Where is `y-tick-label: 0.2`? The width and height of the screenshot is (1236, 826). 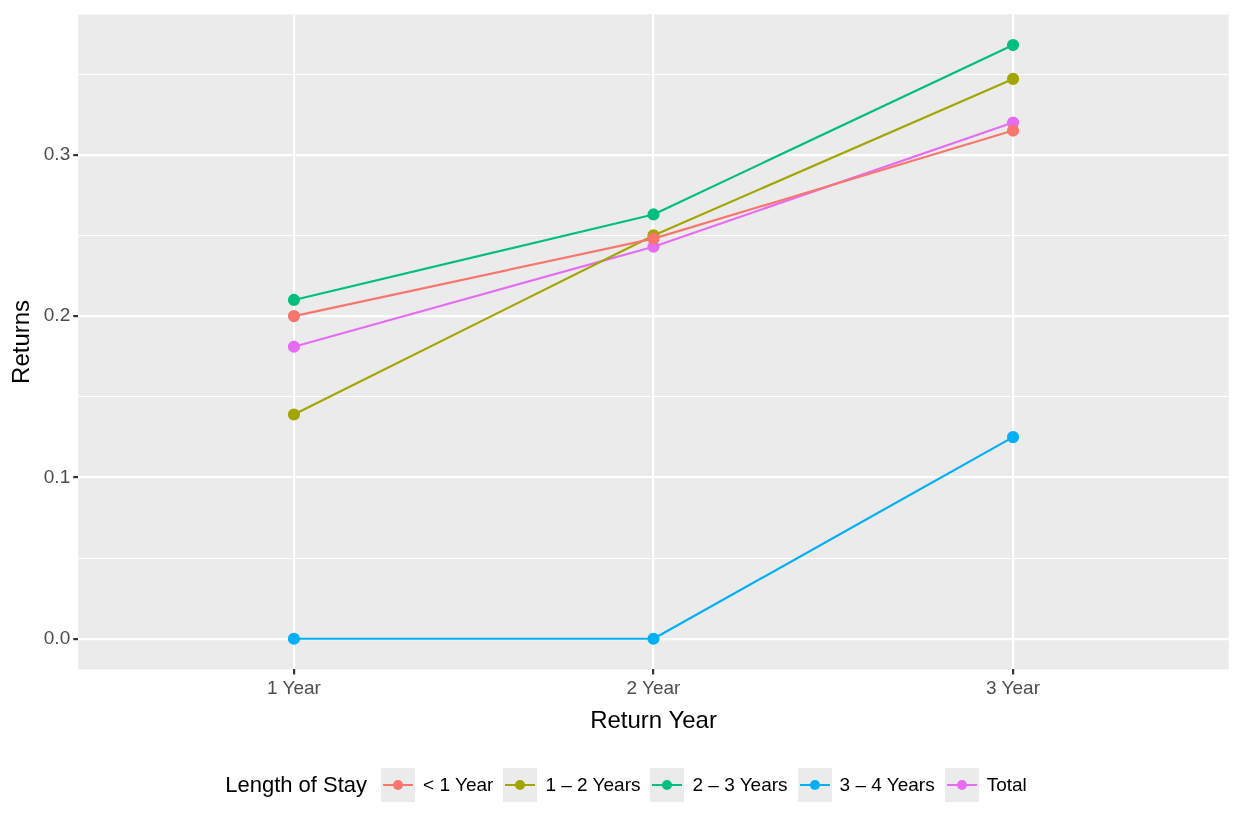
y-tick-label: 0.2 is located at coordinates (57, 315).